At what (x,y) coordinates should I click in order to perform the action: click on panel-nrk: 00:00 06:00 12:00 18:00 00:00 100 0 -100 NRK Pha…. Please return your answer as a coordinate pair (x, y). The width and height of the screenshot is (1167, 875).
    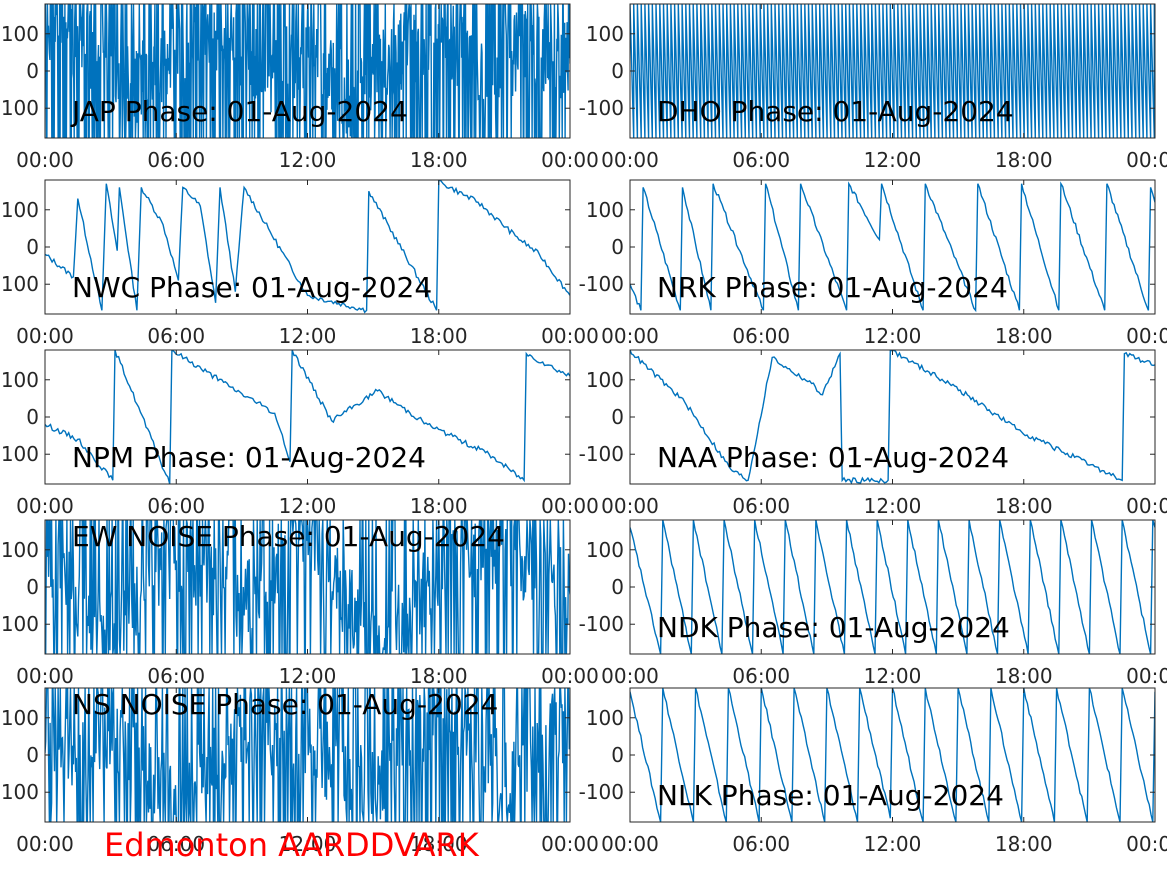
    Looking at the image, I should click on (873, 263).